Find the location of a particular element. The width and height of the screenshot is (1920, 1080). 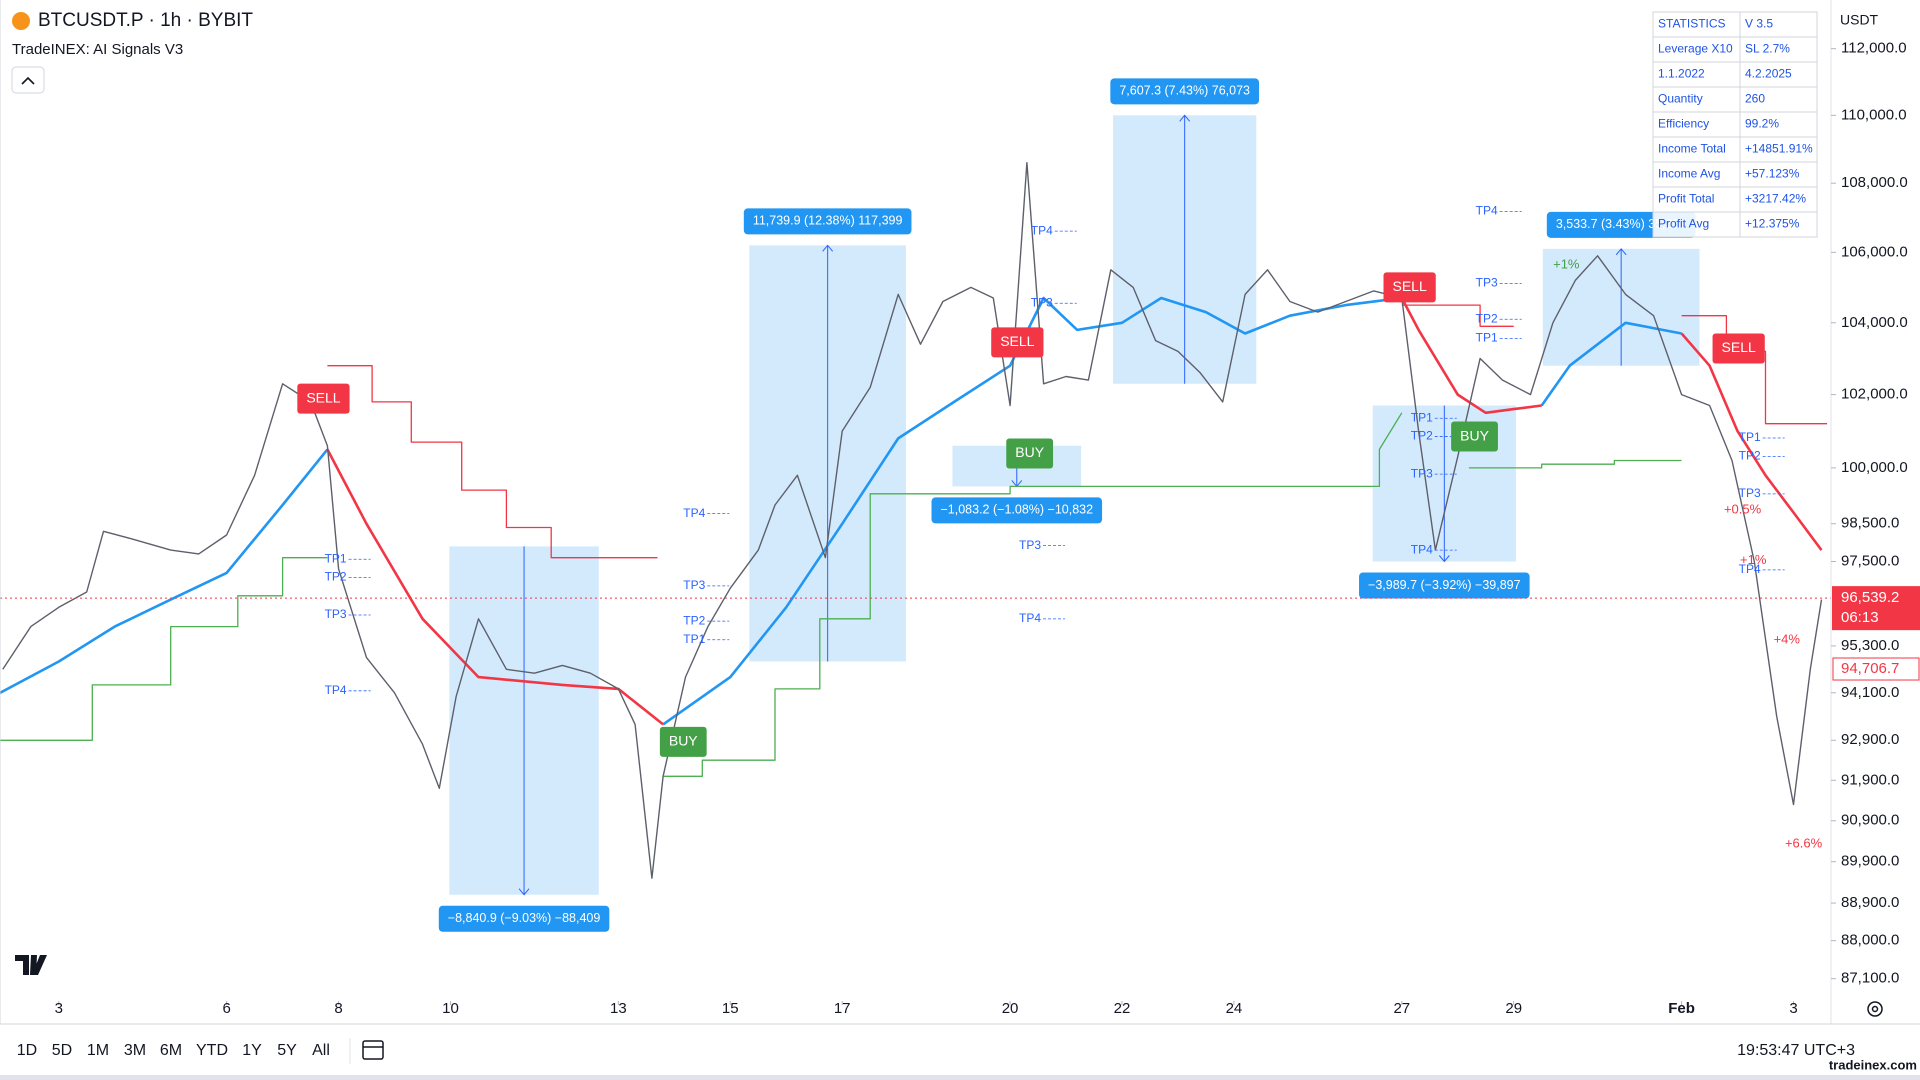

y-tick-label: 90,900.0 is located at coordinates (1870, 820).